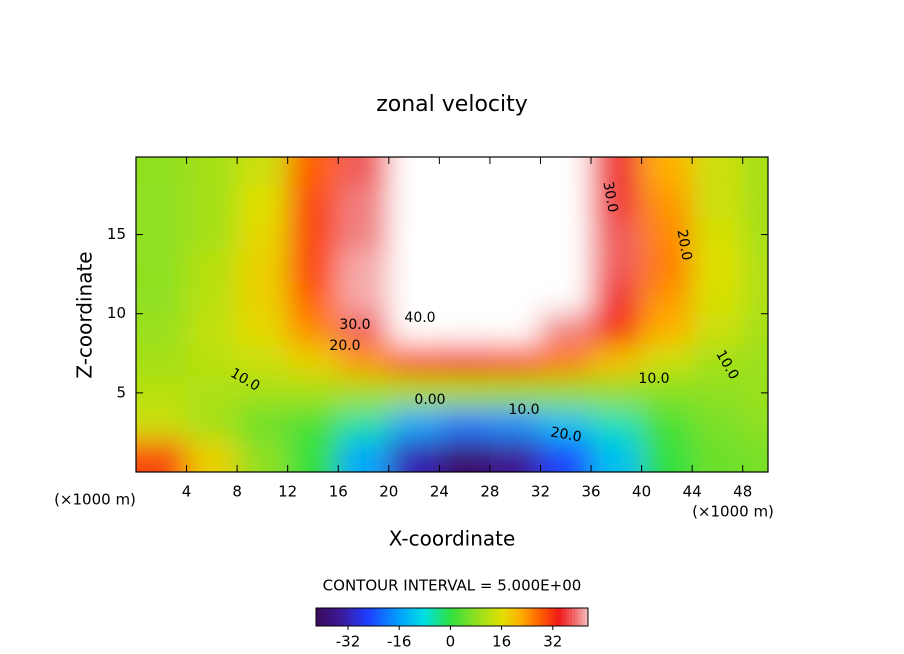 The width and height of the screenshot is (904, 654). Describe the element at coordinates (653, 379) in the screenshot. I see `contour-label: 10.0` at that location.